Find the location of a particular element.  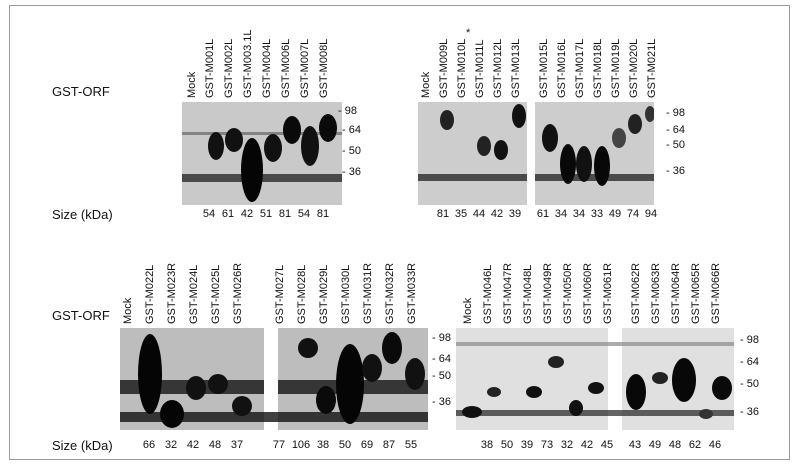

size-c-2: 32 is located at coordinates (171, 445).